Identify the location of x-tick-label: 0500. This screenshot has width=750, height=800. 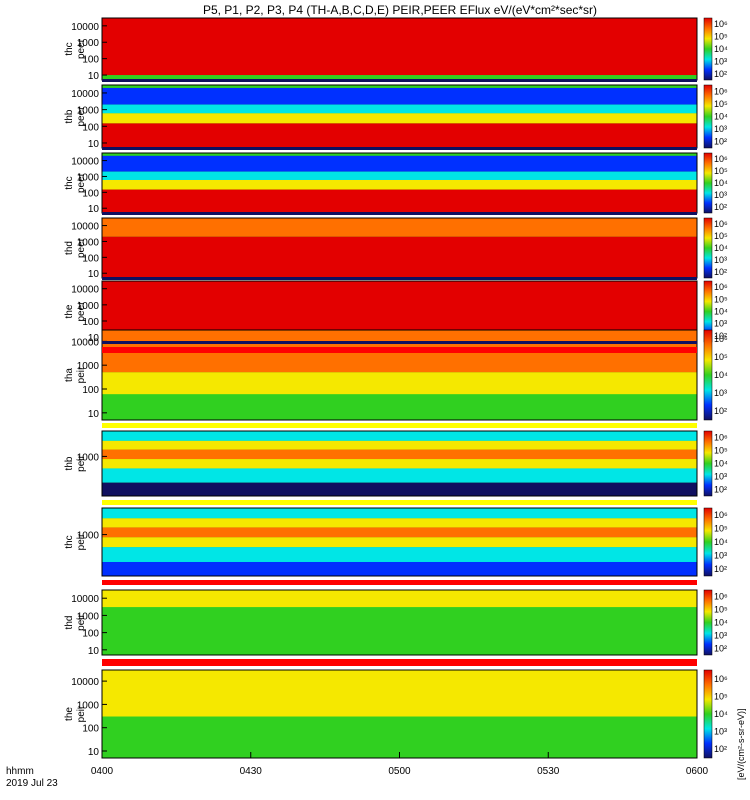
(399, 771).